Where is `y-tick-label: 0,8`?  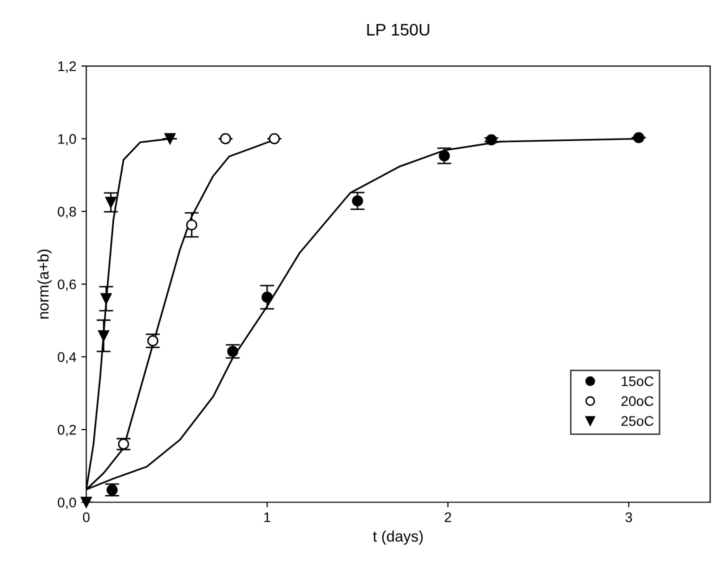
y-tick-label: 0,8 is located at coordinates (67, 212).